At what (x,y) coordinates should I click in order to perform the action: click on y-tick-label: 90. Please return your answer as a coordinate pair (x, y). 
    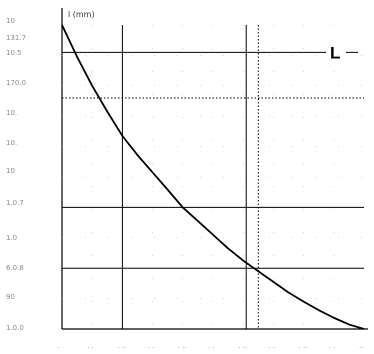
    Looking at the image, I should click on (10, 297).